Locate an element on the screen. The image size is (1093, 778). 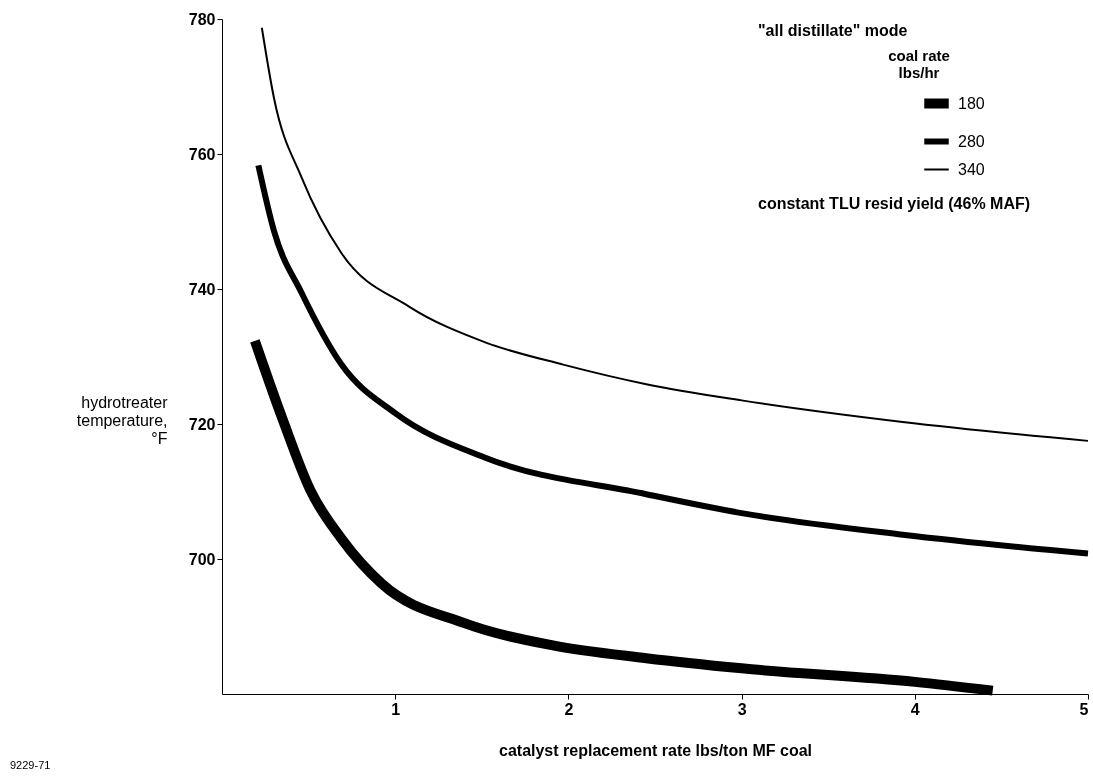
x-tick-label: 3 is located at coordinates (742, 709).